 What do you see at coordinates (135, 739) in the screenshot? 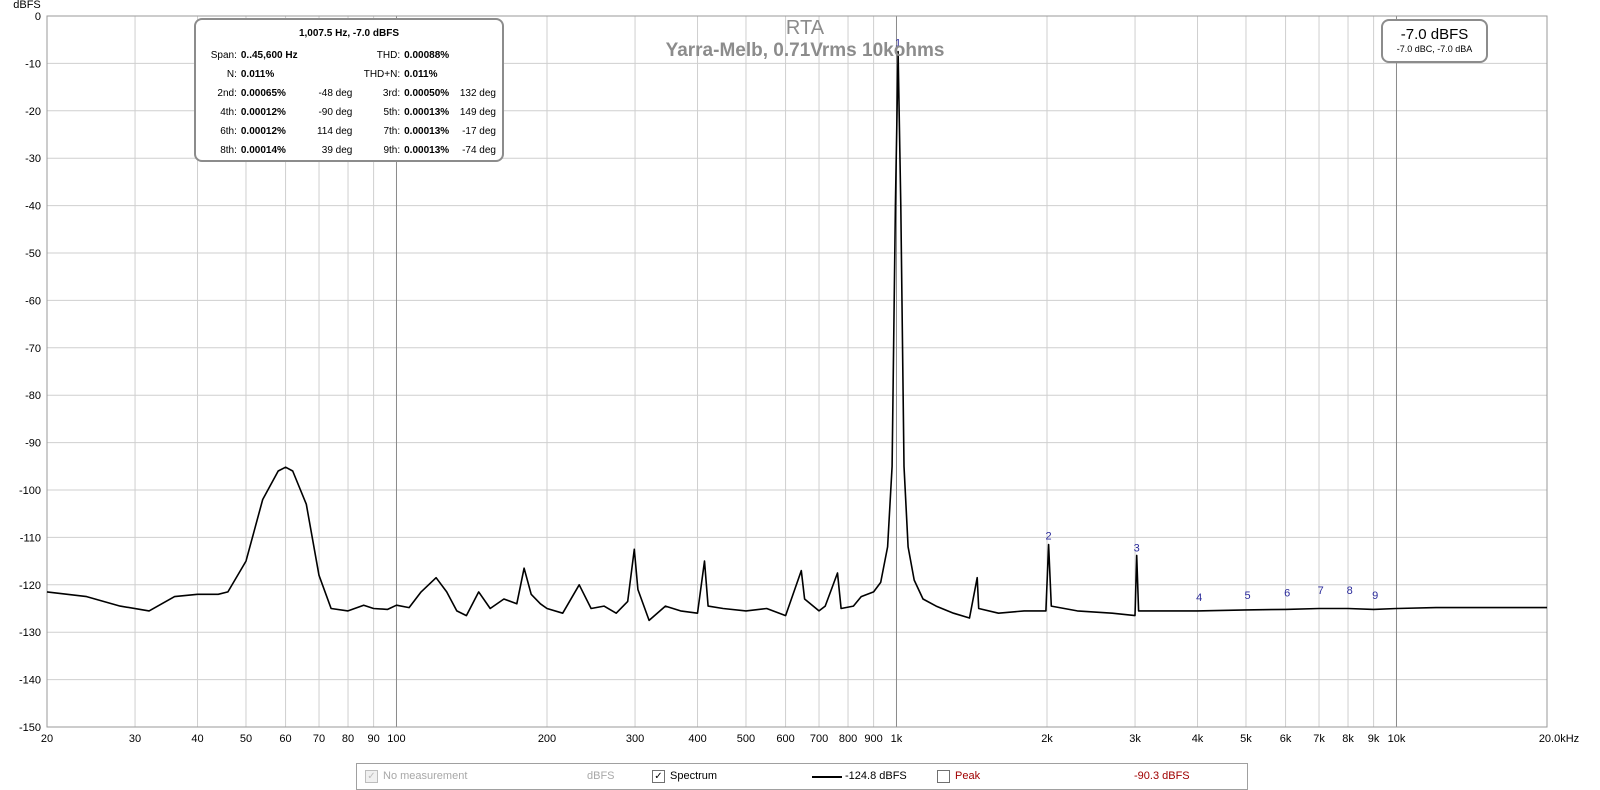
I see `x-tick-label: 30` at bounding box center [135, 739].